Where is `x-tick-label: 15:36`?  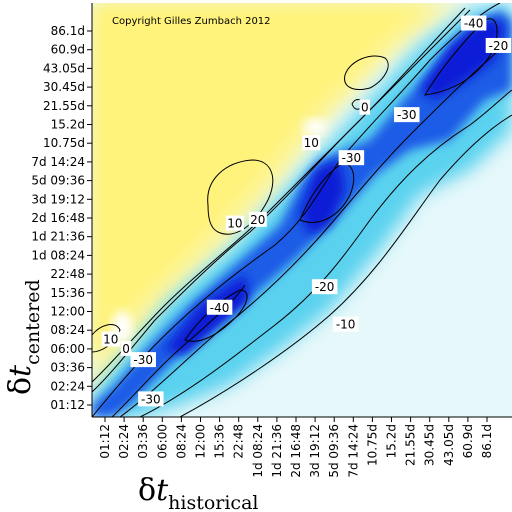 x-tick-label: 15:36 is located at coordinates (220, 441).